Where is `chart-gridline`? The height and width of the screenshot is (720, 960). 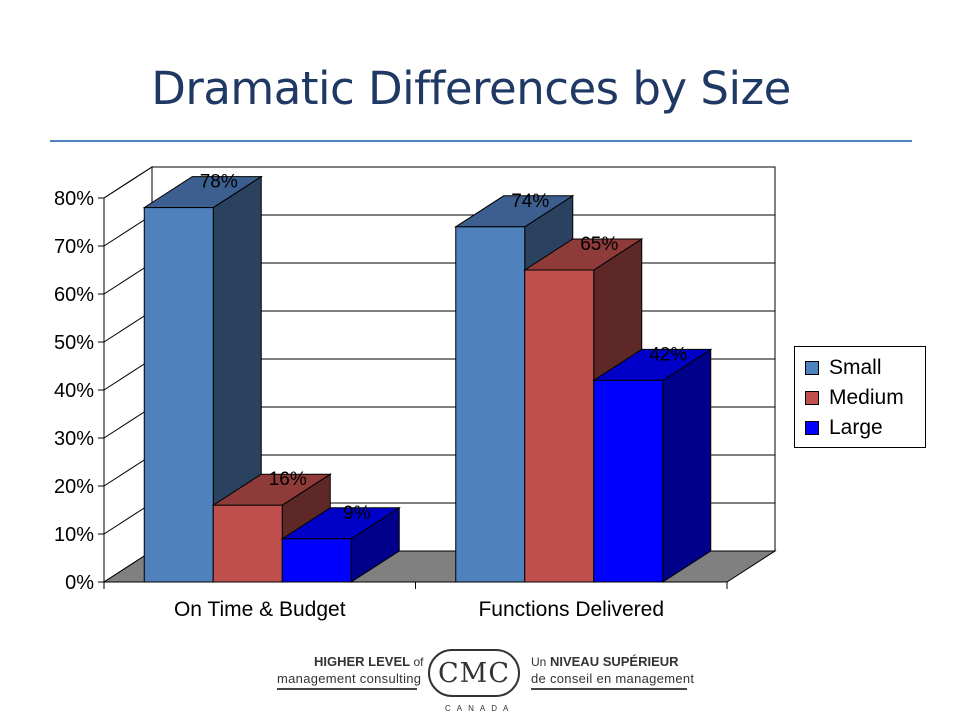
chart-gridline is located at coordinates (439, 182).